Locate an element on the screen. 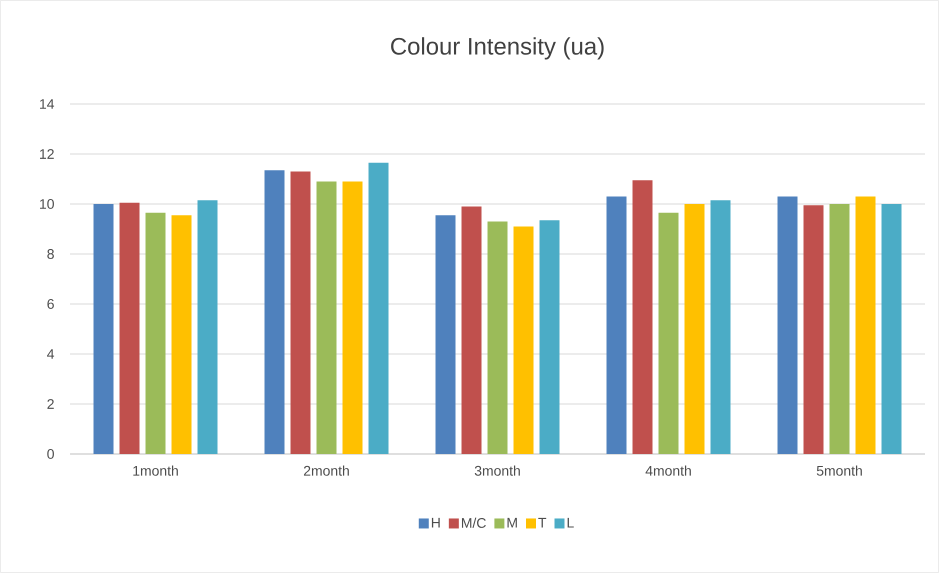  chart-title: Colour Intensity (ua) is located at coordinates (497, 48).